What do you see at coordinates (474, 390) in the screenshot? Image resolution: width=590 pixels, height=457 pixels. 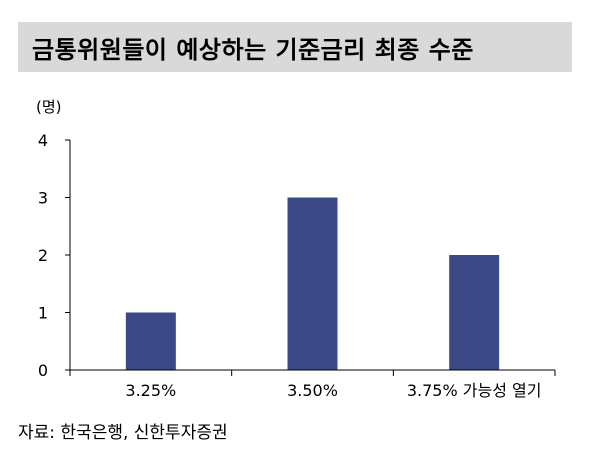 I see `x-tick-label: 3.75% 가능성 열기` at bounding box center [474, 390].